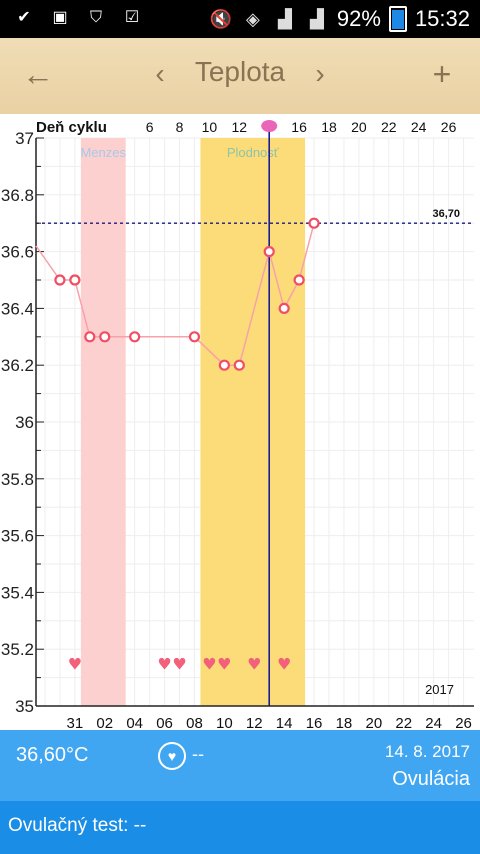  I want to click on date-label: 06, so click(164, 722).